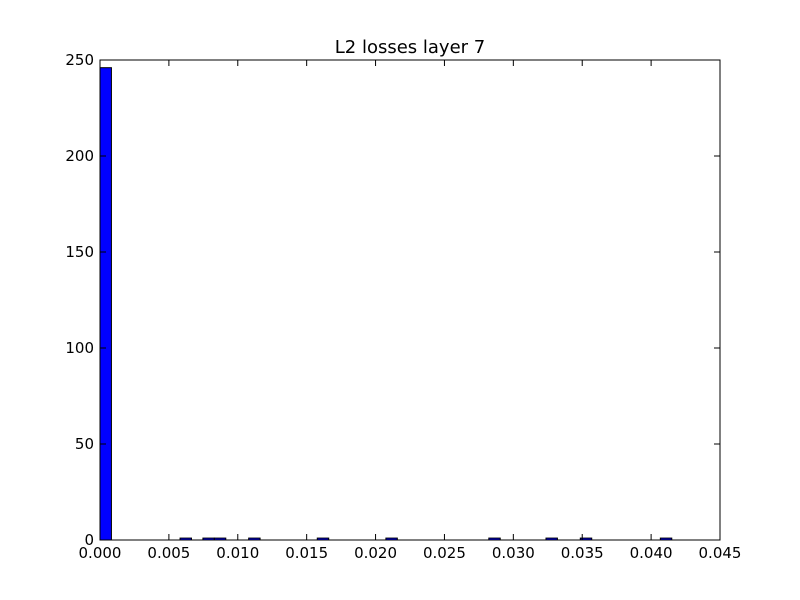 The width and height of the screenshot is (800, 600). What do you see at coordinates (79, 60) in the screenshot?
I see `y-tick-label-5: 250` at bounding box center [79, 60].